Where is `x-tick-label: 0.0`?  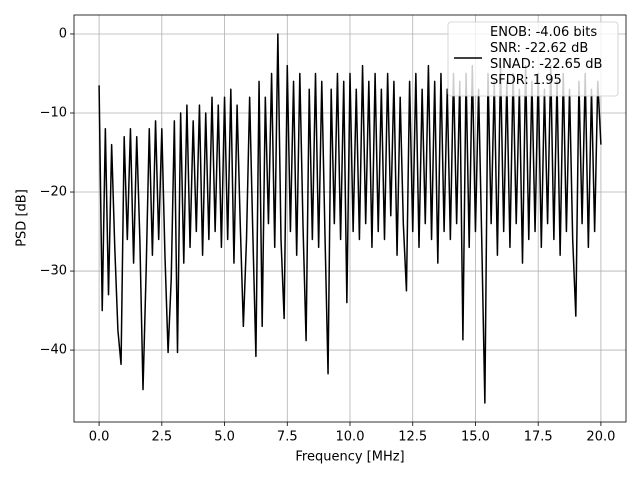 x-tick-label: 0.0 is located at coordinates (99, 437).